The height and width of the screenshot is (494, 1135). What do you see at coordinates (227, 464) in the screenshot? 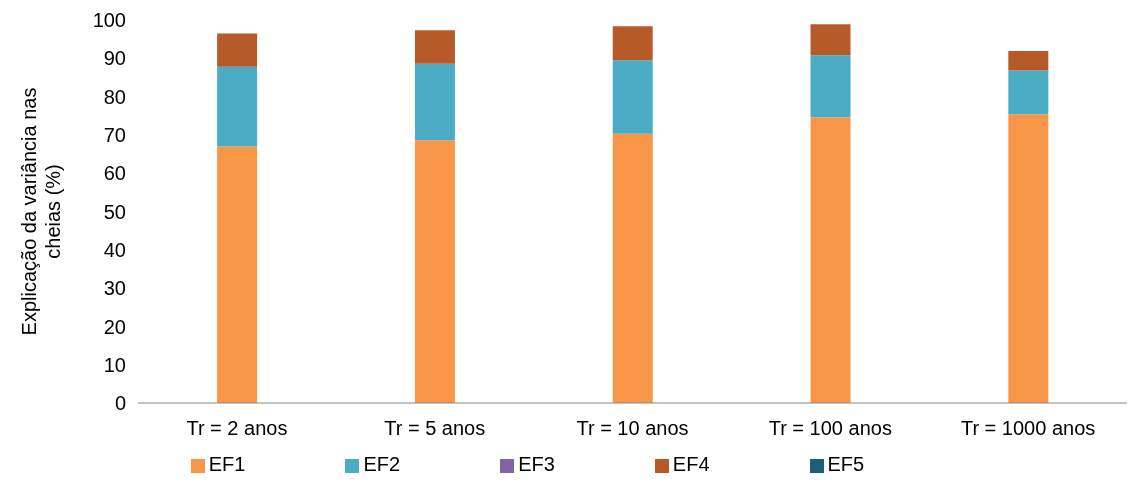
I see `legend-label: EF1` at bounding box center [227, 464].